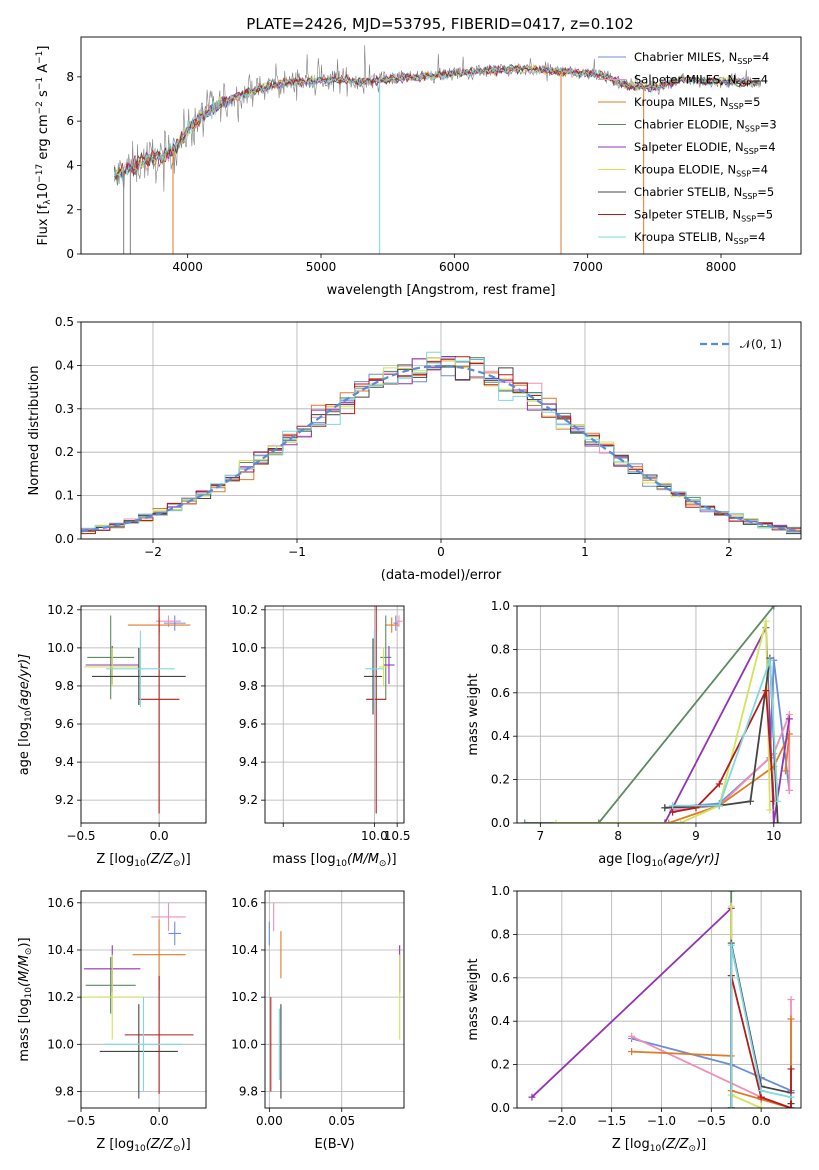 The image size is (819, 1170). I want to click on y-axis-label: Normed distribution, so click(34, 431).